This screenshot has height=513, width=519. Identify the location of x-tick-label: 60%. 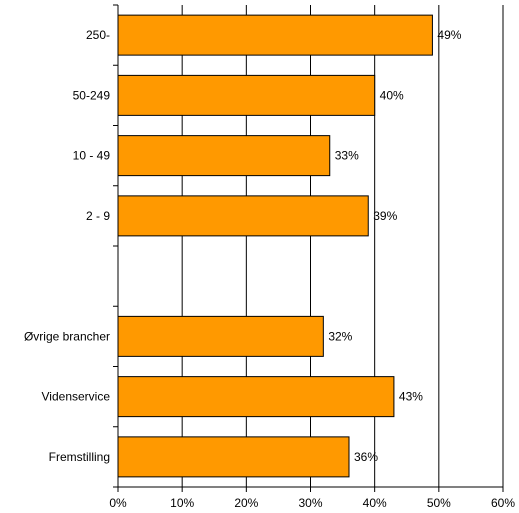
(503, 503).